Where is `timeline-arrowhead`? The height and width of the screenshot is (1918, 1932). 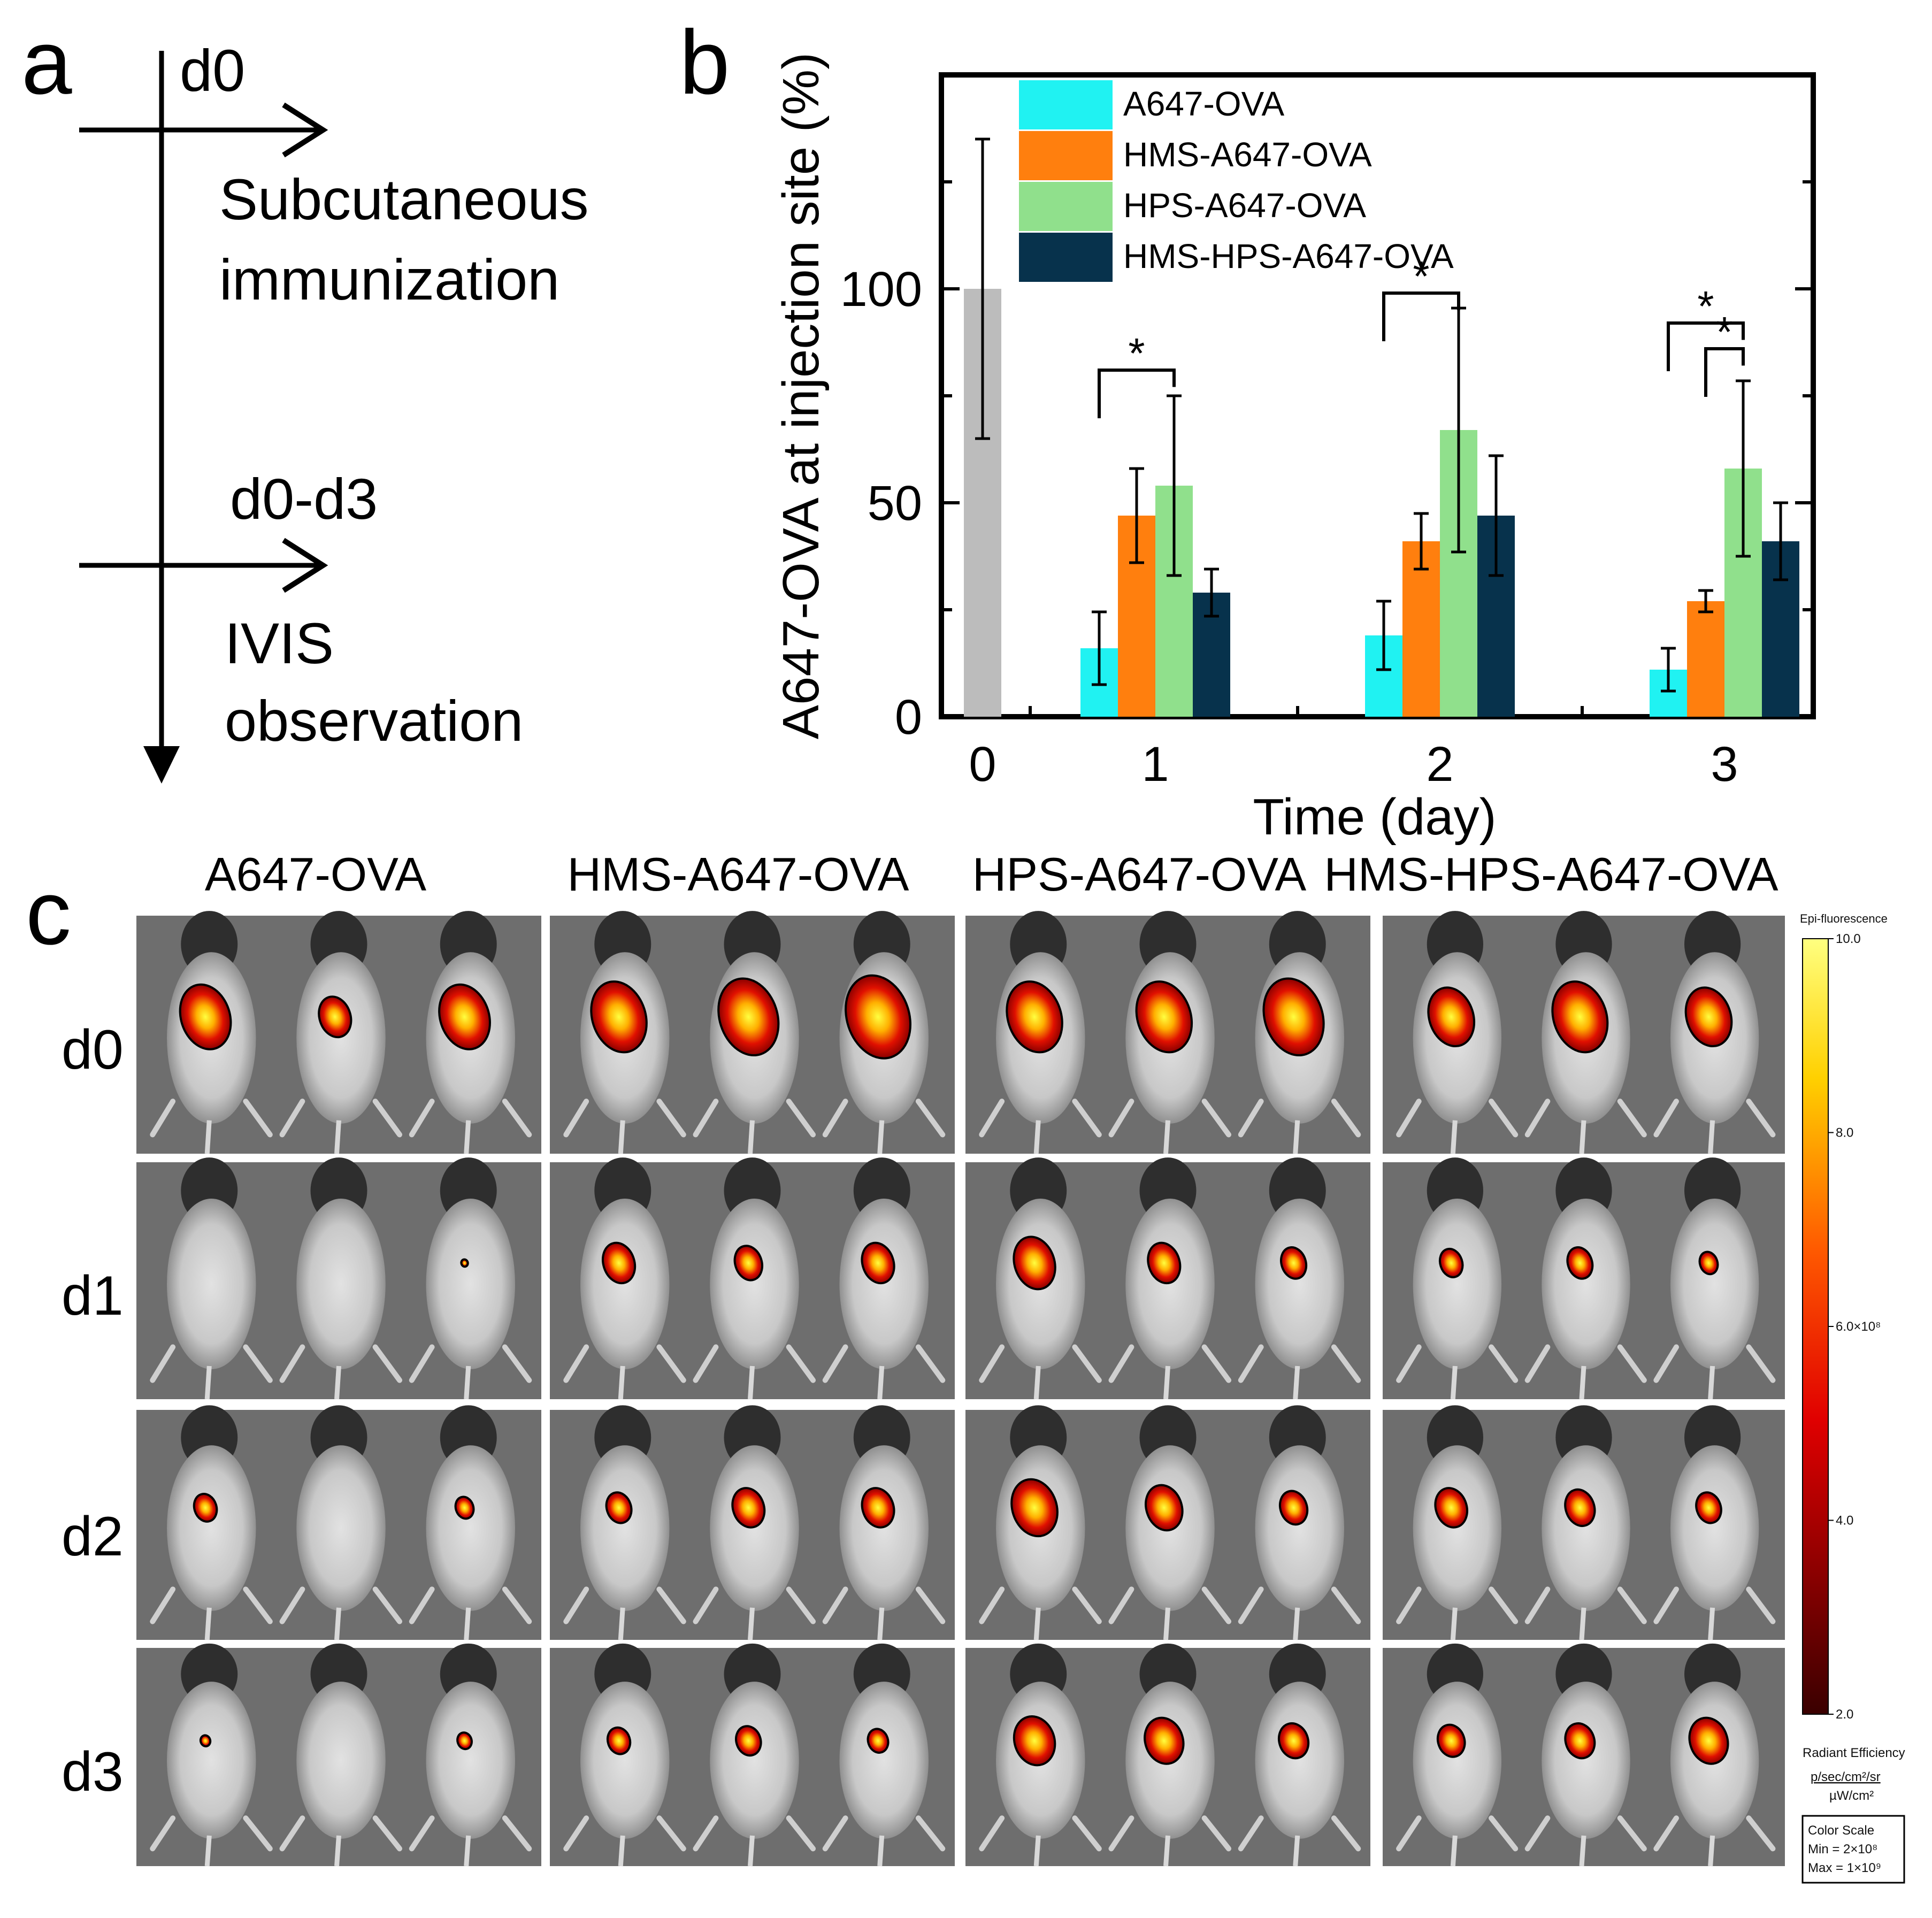
timeline-arrowhead is located at coordinates (161, 765).